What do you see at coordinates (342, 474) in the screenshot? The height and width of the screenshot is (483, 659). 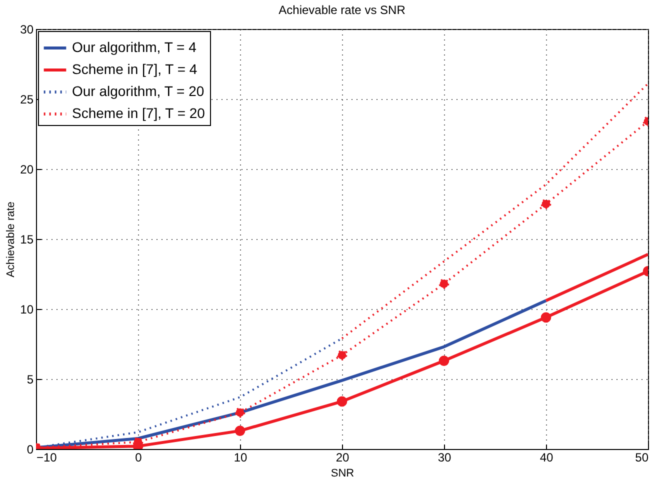 I see `x-axis-title: SNR` at bounding box center [342, 474].